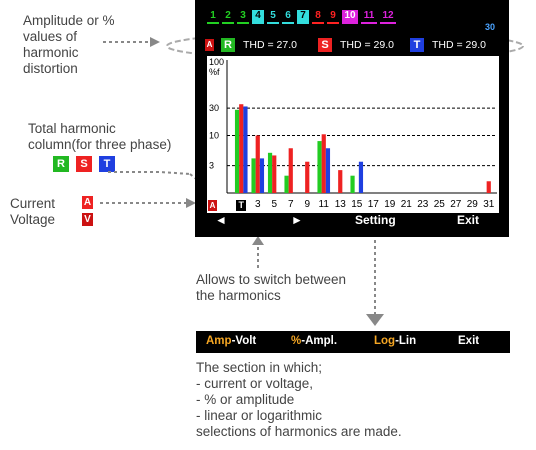 This screenshot has height=450, width=536. What do you see at coordinates (243, 17) in the screenshot?
I see `harmonic-tab-3: 3` at bounding box center [243, 17].